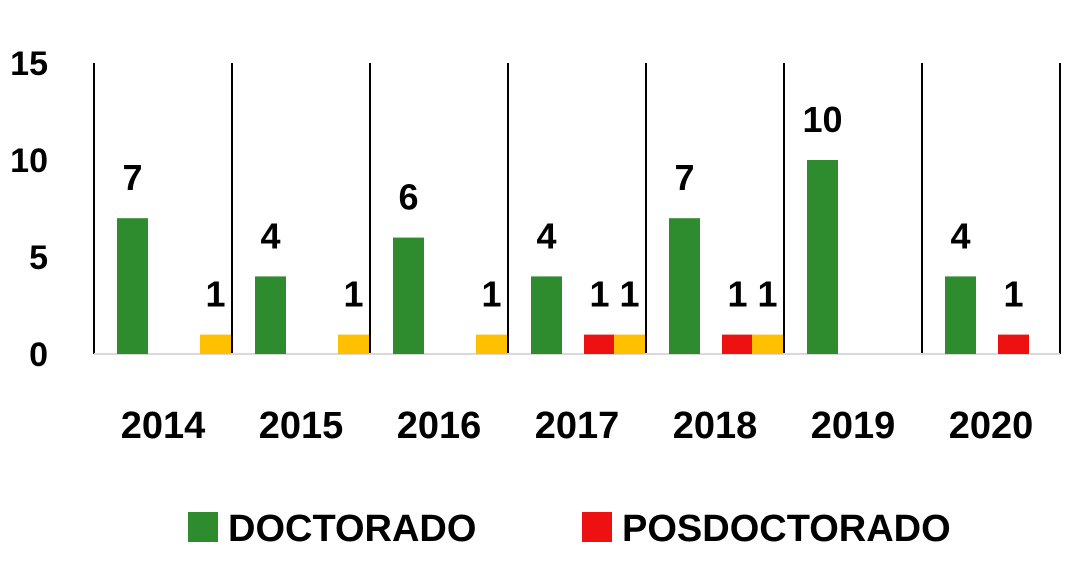 The width and height of the screenshot is (1068, 580). Describe the element at coordinates (38, 258) in the screenshot. I see `y-tick-label: 5` at that location.